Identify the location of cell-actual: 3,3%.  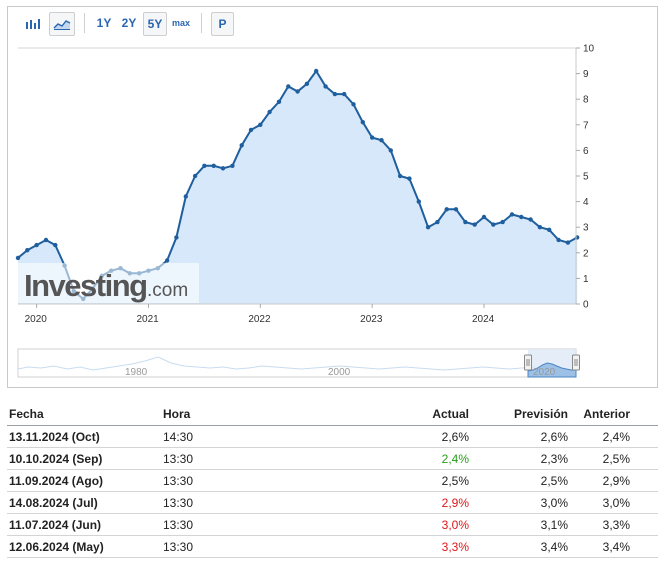
(414, 546).